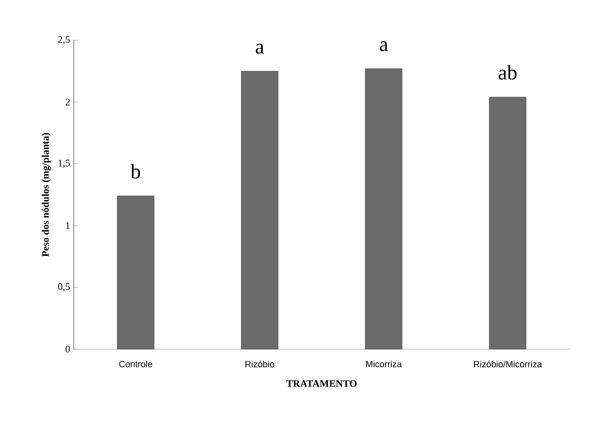  What do you see at coordinates (64, 287) in the screenshot?
I see `y-tick-label: 0,5` at bounding box center [64, 287].